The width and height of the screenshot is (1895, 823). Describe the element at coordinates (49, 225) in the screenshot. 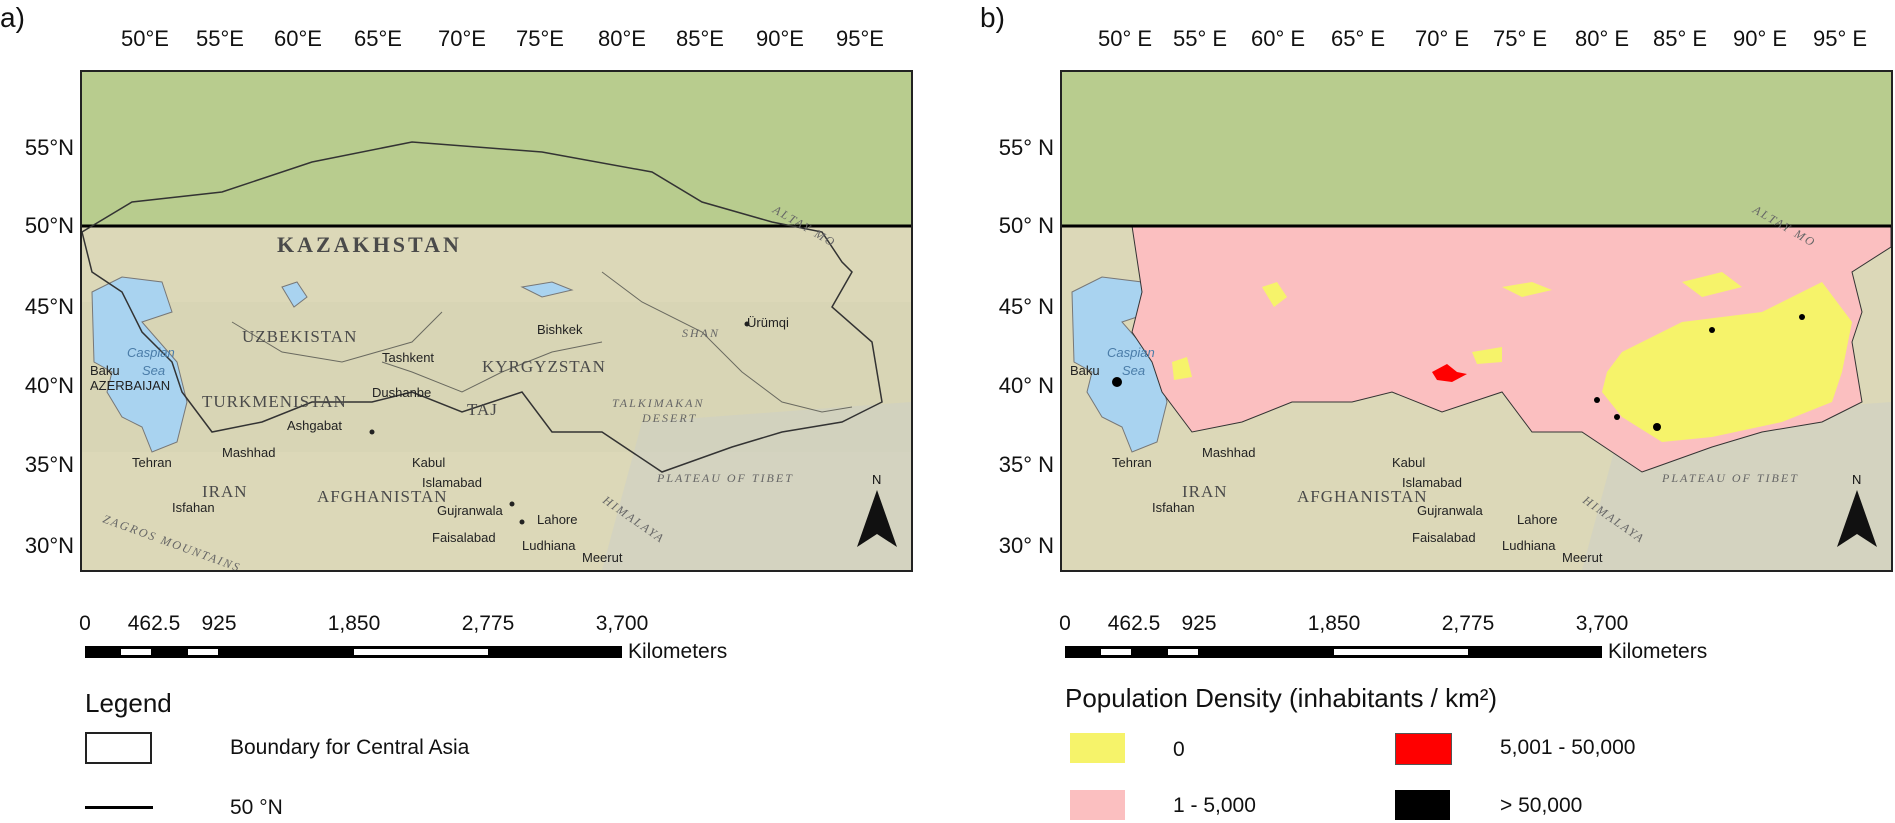

I see `lat-label: 50°N` at that location.